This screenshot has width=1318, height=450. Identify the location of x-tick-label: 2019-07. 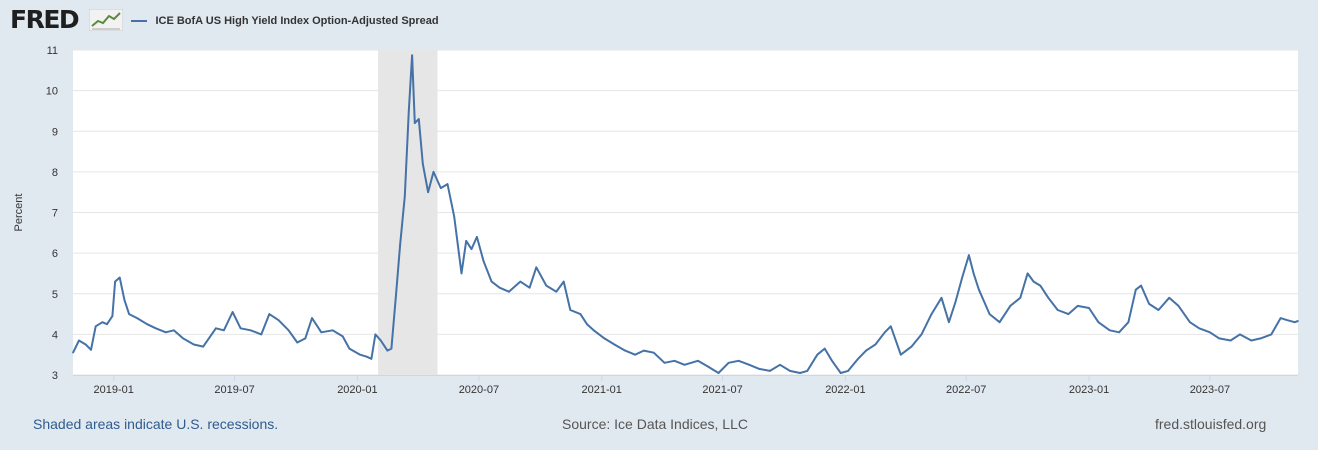
(234, 390).